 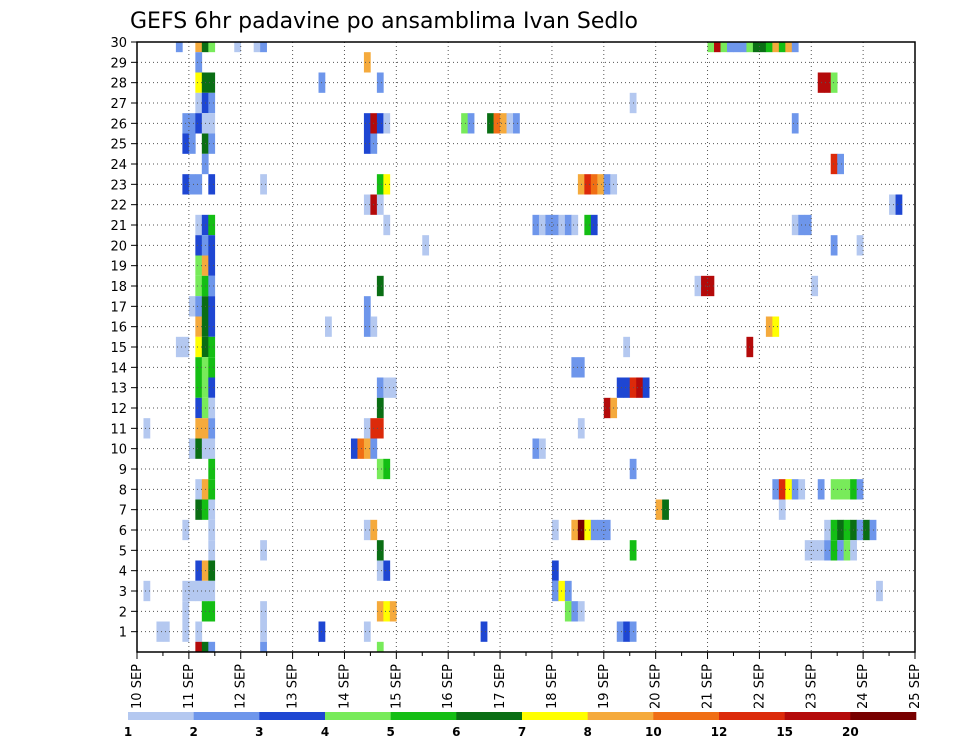 What do you see at coordinates (123, 531) in the screenshot?
I see `y-tick-label: 6` at bounding box center [123, 531].